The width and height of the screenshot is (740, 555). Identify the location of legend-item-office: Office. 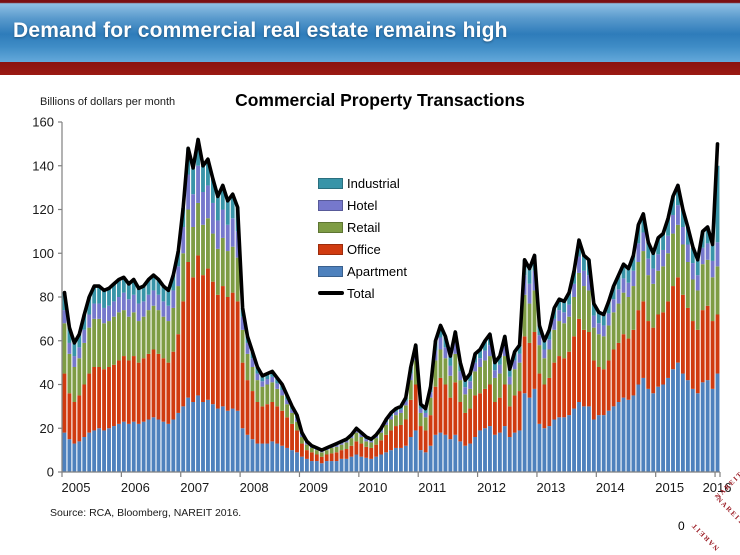
(362, 249).